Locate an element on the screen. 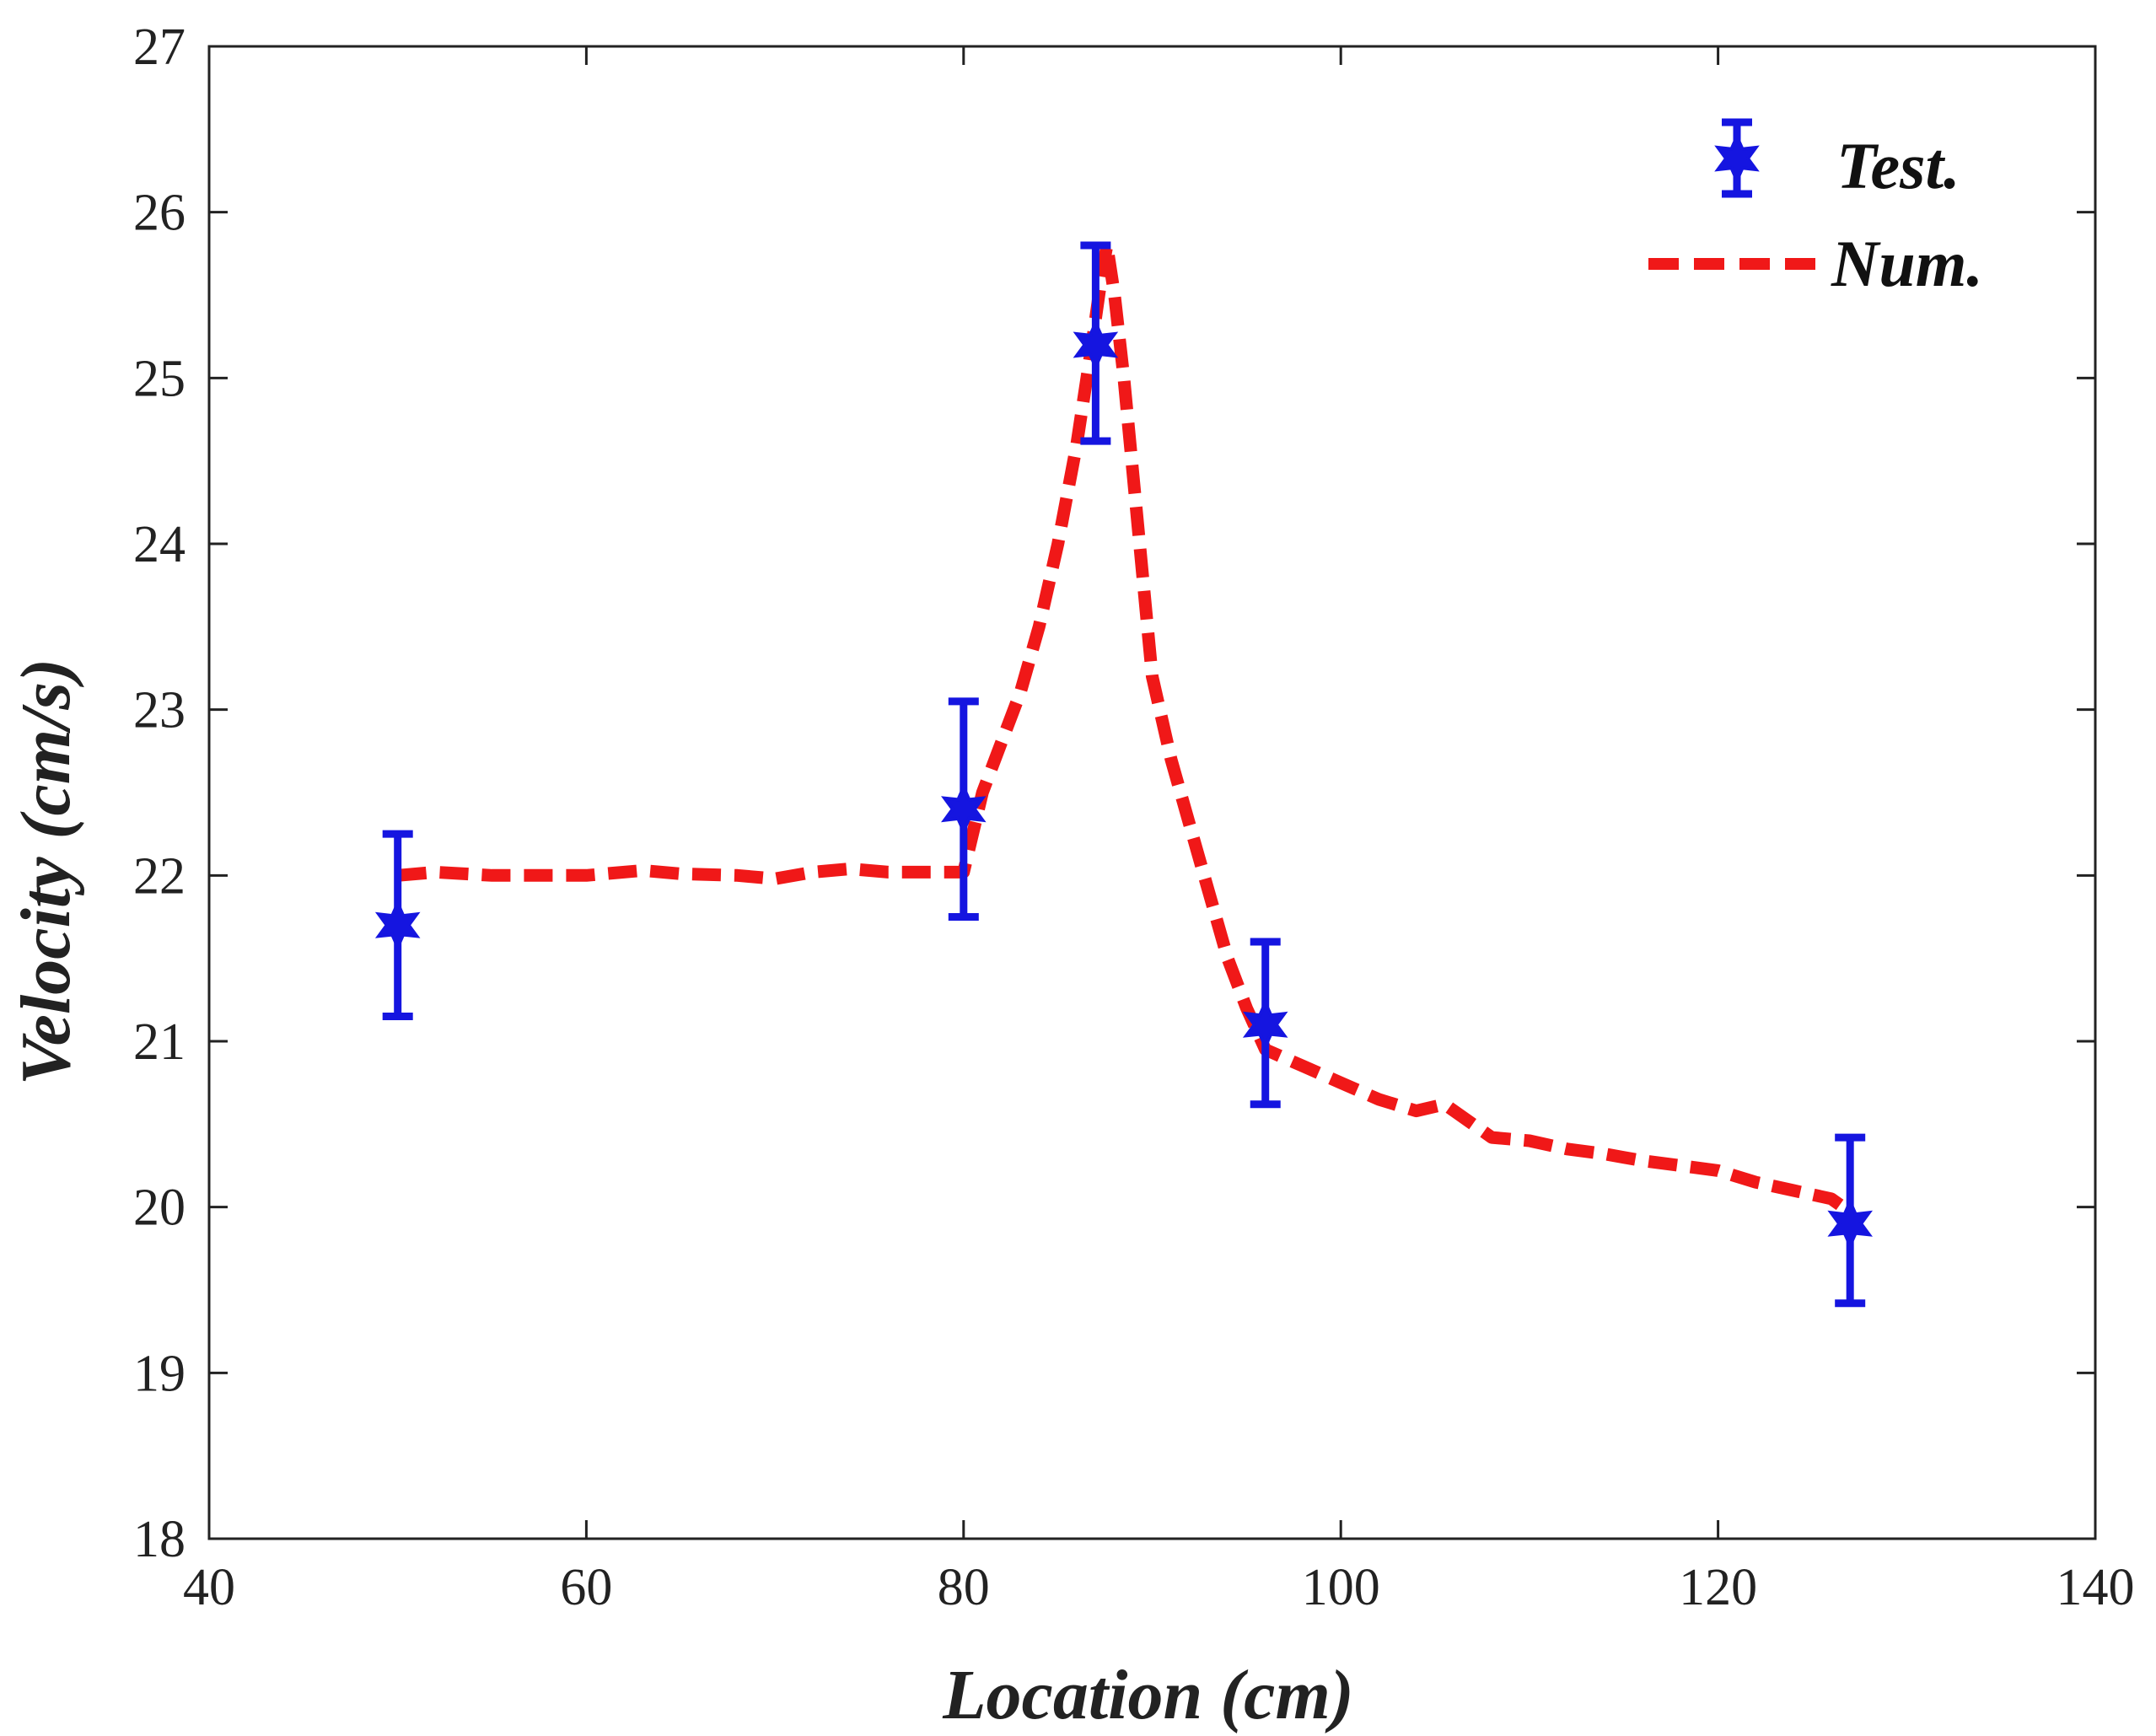 The height and width of the screenshot is (1736, 2156). legend: Test. Num. is located at coordinates (1815, 209).